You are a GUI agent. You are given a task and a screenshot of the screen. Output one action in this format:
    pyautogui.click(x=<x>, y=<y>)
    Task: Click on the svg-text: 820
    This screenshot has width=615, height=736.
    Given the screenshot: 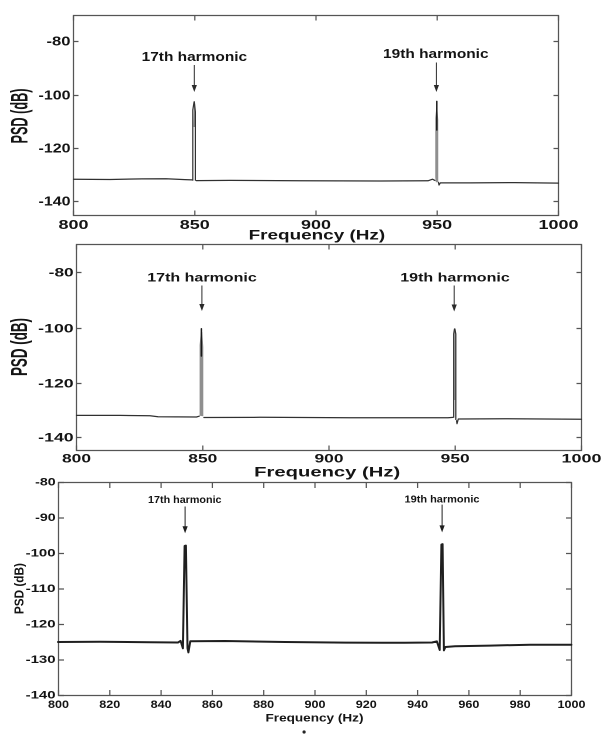 What is the action you would take?
    pyautogui.click(x=109, y=705)
    